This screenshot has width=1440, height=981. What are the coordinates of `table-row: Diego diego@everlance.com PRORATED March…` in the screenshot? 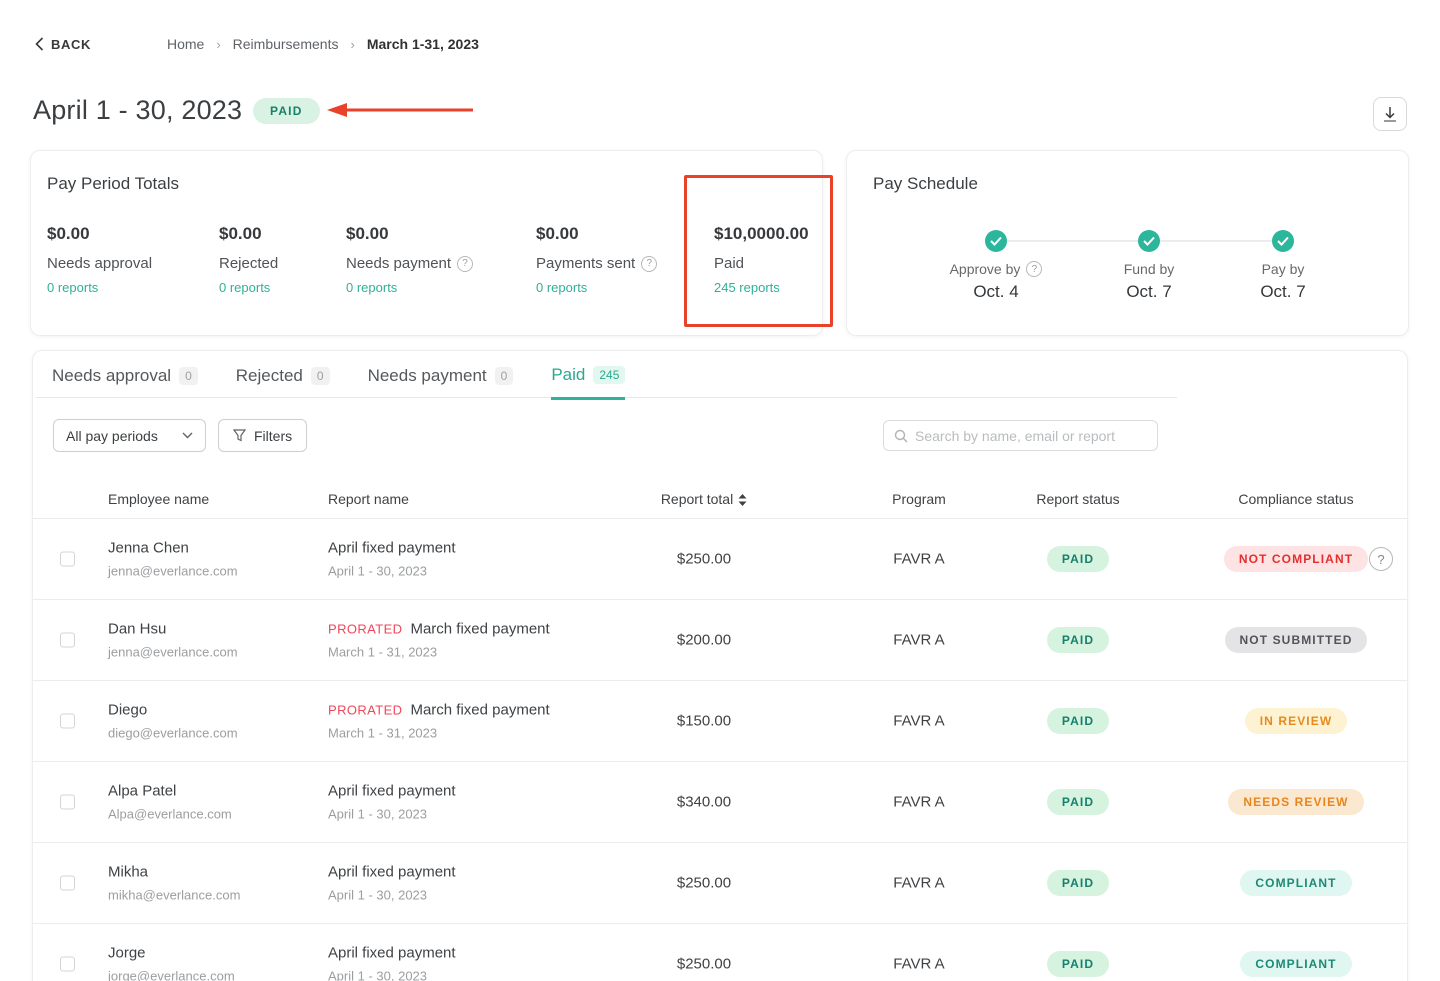 It's located at (720, 721).